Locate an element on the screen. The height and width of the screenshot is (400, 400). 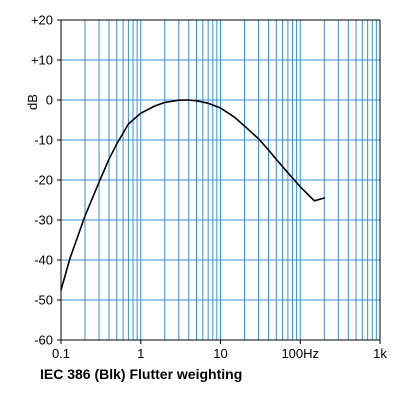
x-tick-label: 10 is located at coordinates (220, 353).